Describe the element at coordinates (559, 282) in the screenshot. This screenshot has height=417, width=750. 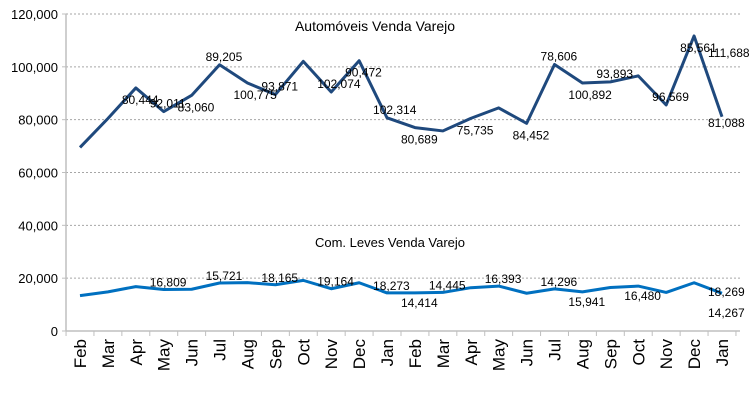
I see `data-label: 14,296` at that location.